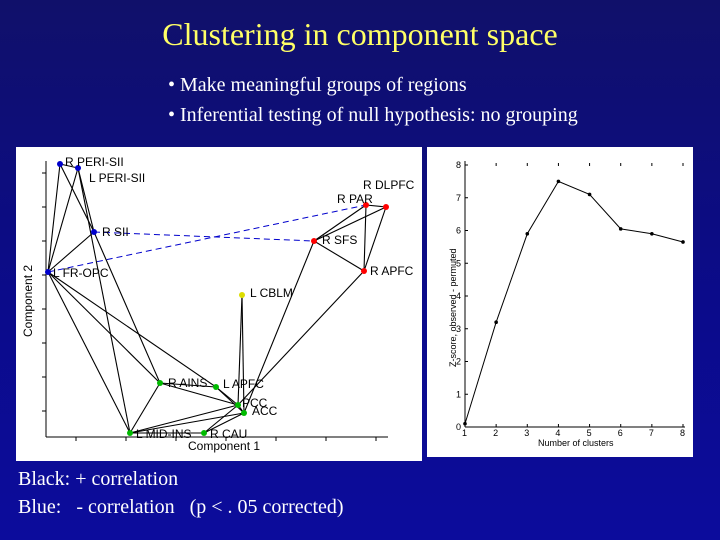  I want to click on series-line, so click(574, 302).